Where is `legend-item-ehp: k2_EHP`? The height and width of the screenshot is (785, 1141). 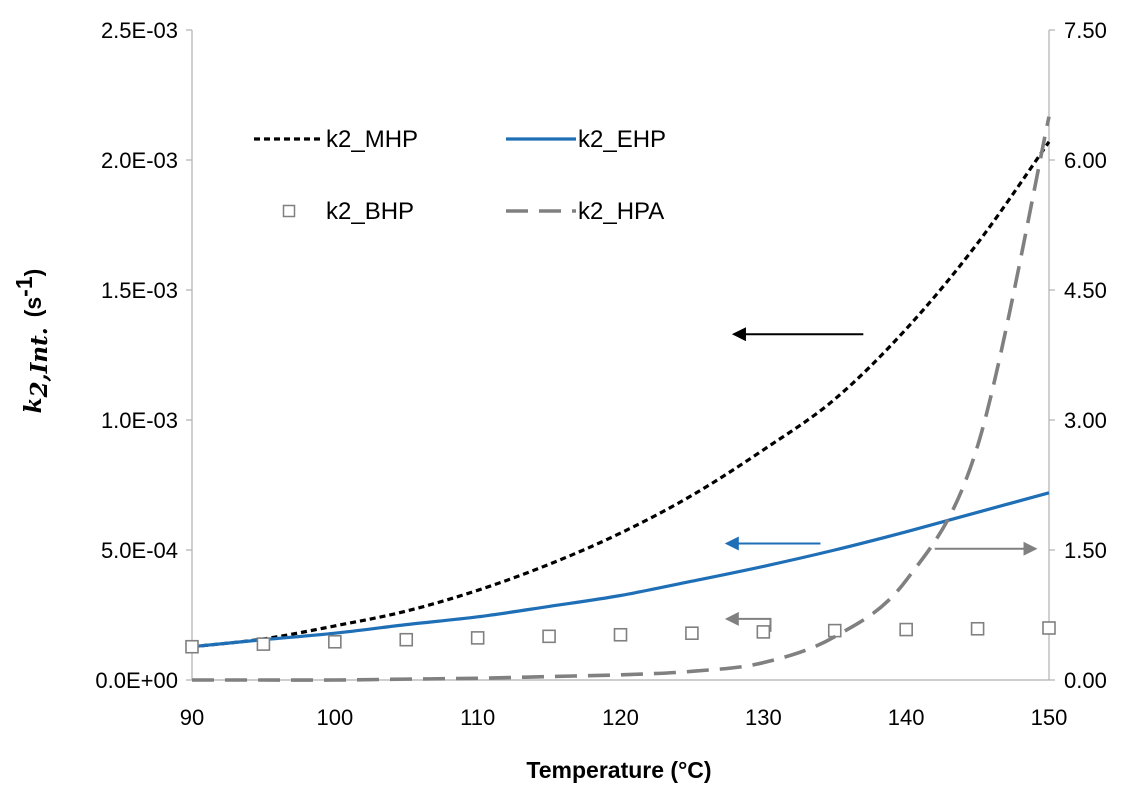
legend-item-ehp: k2_EHP is located at coordinates (586, 139).